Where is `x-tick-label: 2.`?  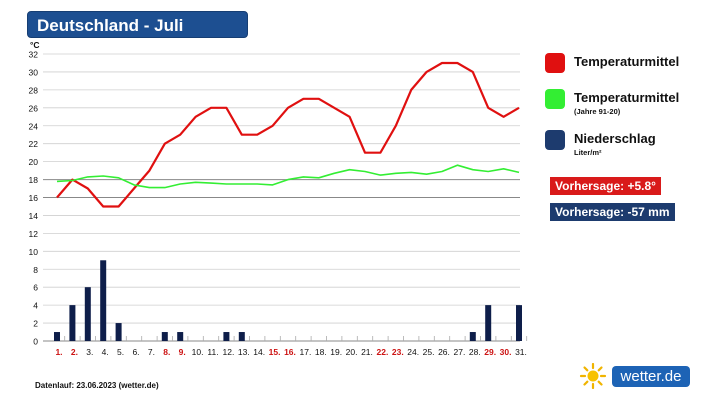
x-tick-label: 2. is located at coordinates (74, 352).